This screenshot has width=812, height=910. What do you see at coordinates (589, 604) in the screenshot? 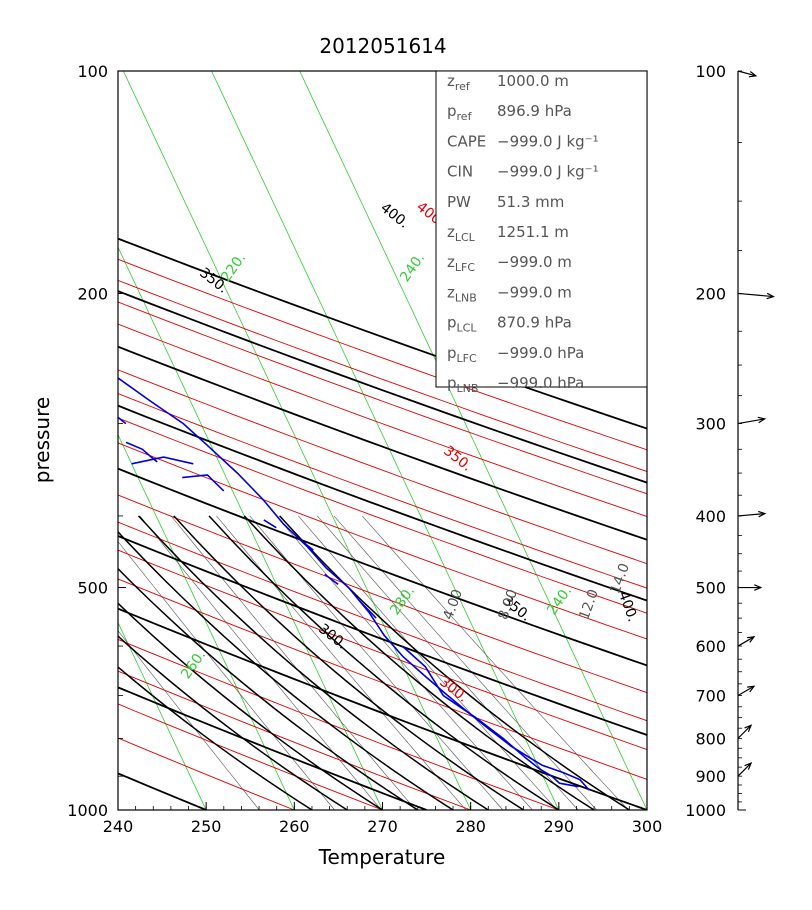
I see `contour-label: 12.0` at bounding box center [589, 604].